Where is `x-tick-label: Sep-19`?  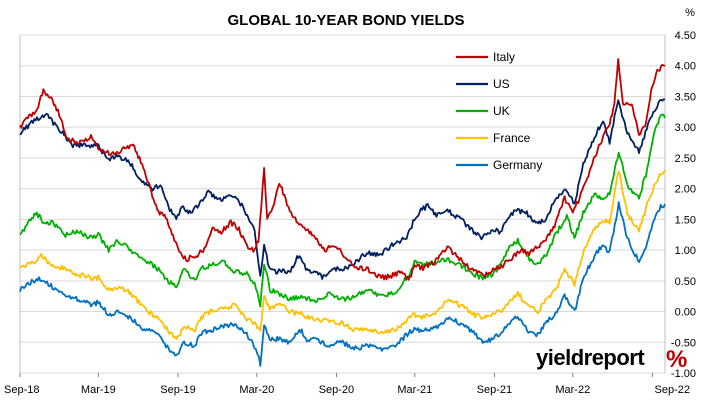
x-tick-label: Sep-19 is located at coordinates (177, 390).